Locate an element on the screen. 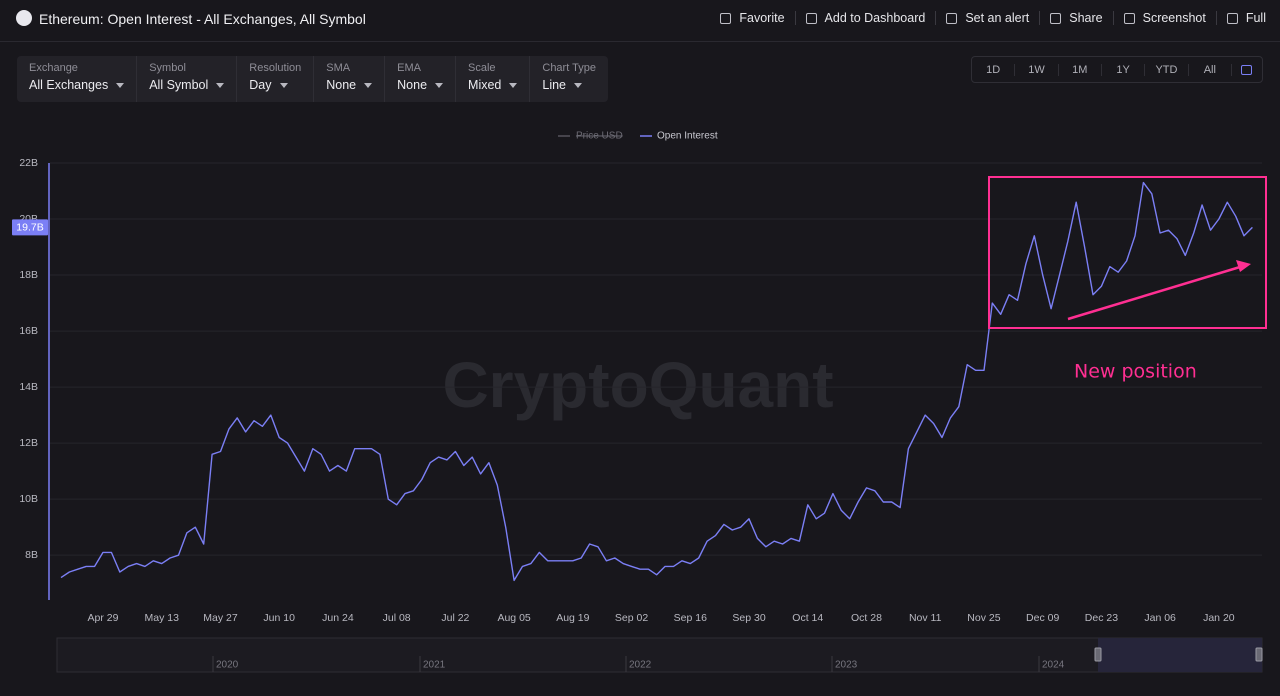 This screenshot has width=1280, height=696. filter-value: All Exchanges is located at coordinates (77, 85).